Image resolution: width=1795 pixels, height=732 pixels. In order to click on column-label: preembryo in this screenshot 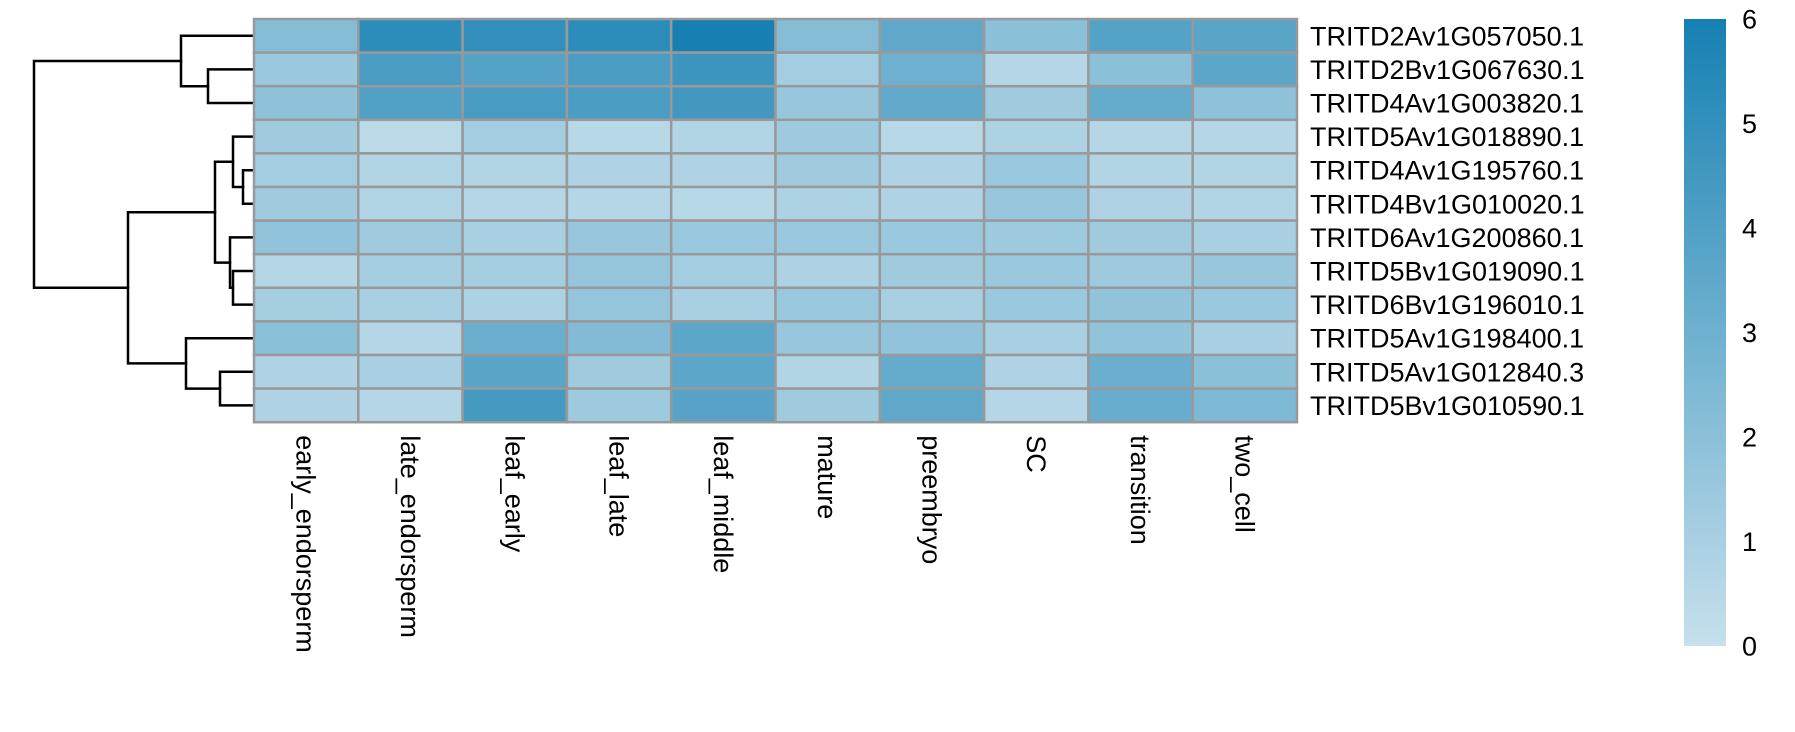, I will do `click(931, 499)`.